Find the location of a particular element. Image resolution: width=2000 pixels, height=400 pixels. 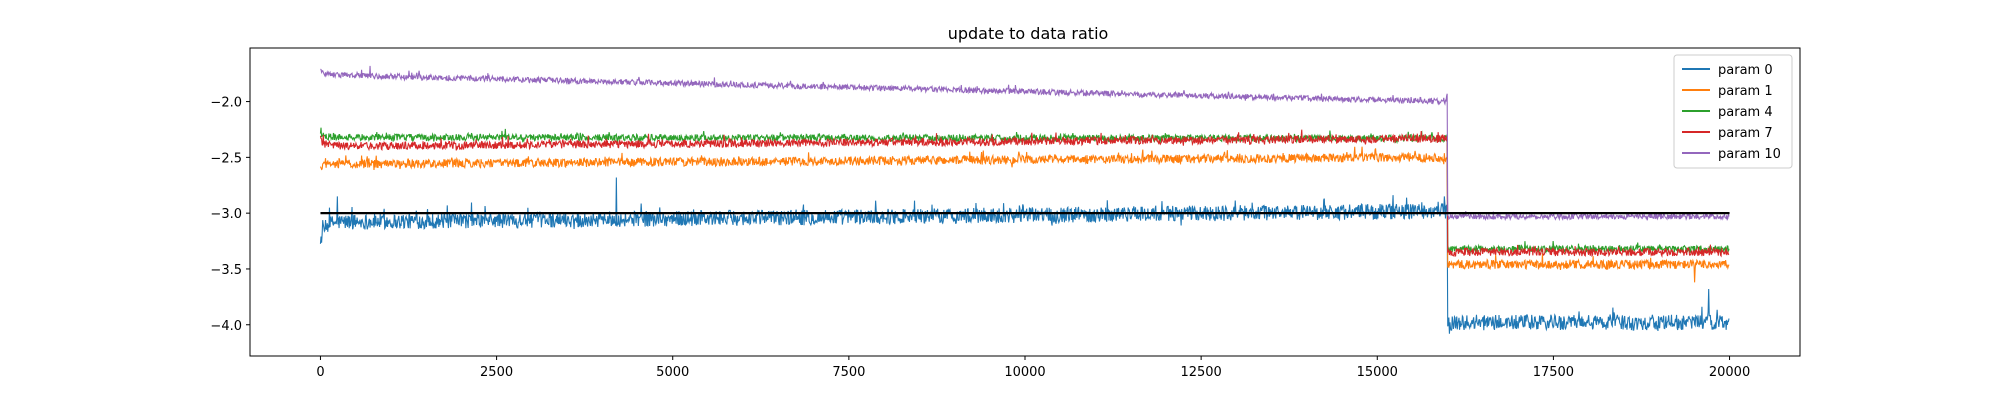

legend: param 0 param 1 param 4 param 7 param 10 is located at coordinates (1733, 111).